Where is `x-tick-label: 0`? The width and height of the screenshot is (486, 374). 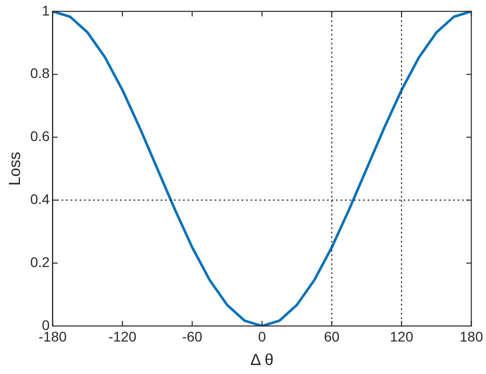 x-tick-label: 0 is located at coordinates (262, 336).